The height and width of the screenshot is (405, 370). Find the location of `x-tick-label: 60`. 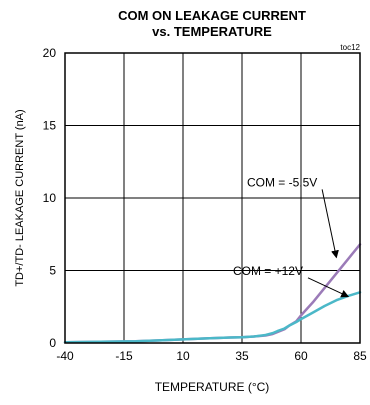

x-tick-label: 60 is located at coordinates (301, 356).